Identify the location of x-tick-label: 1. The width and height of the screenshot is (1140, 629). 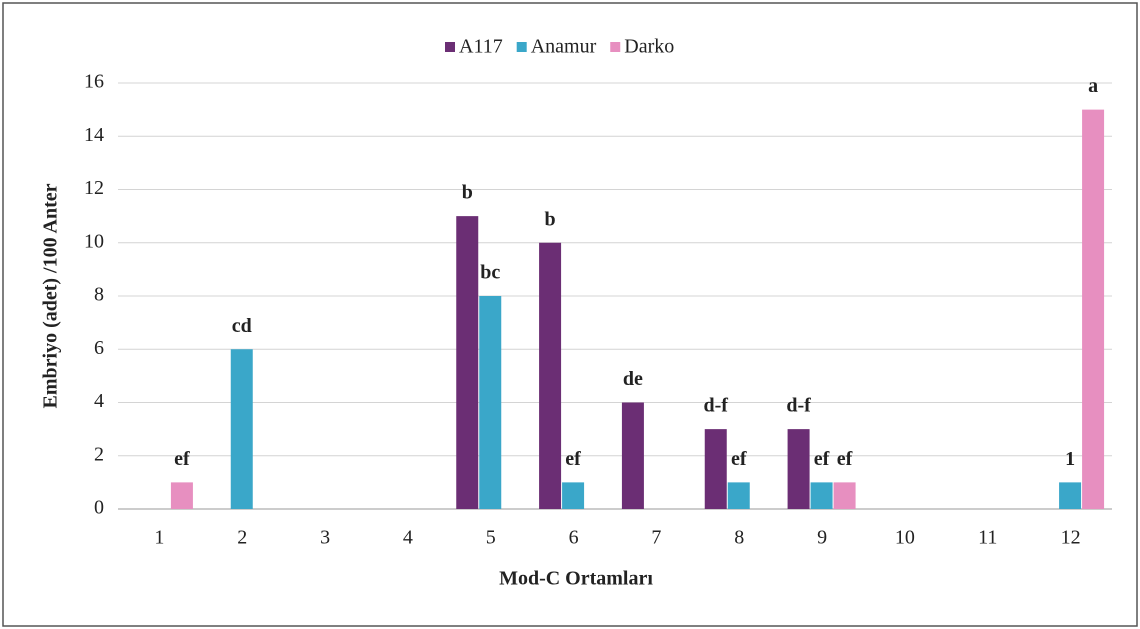
(159, 538).